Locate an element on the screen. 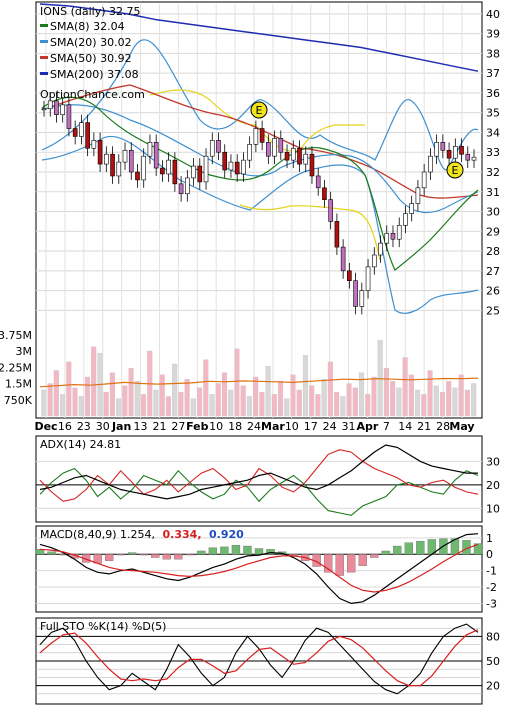 The width and height of the screenshot is (526, 710). volume-bars is located at coordinates (259, 378).